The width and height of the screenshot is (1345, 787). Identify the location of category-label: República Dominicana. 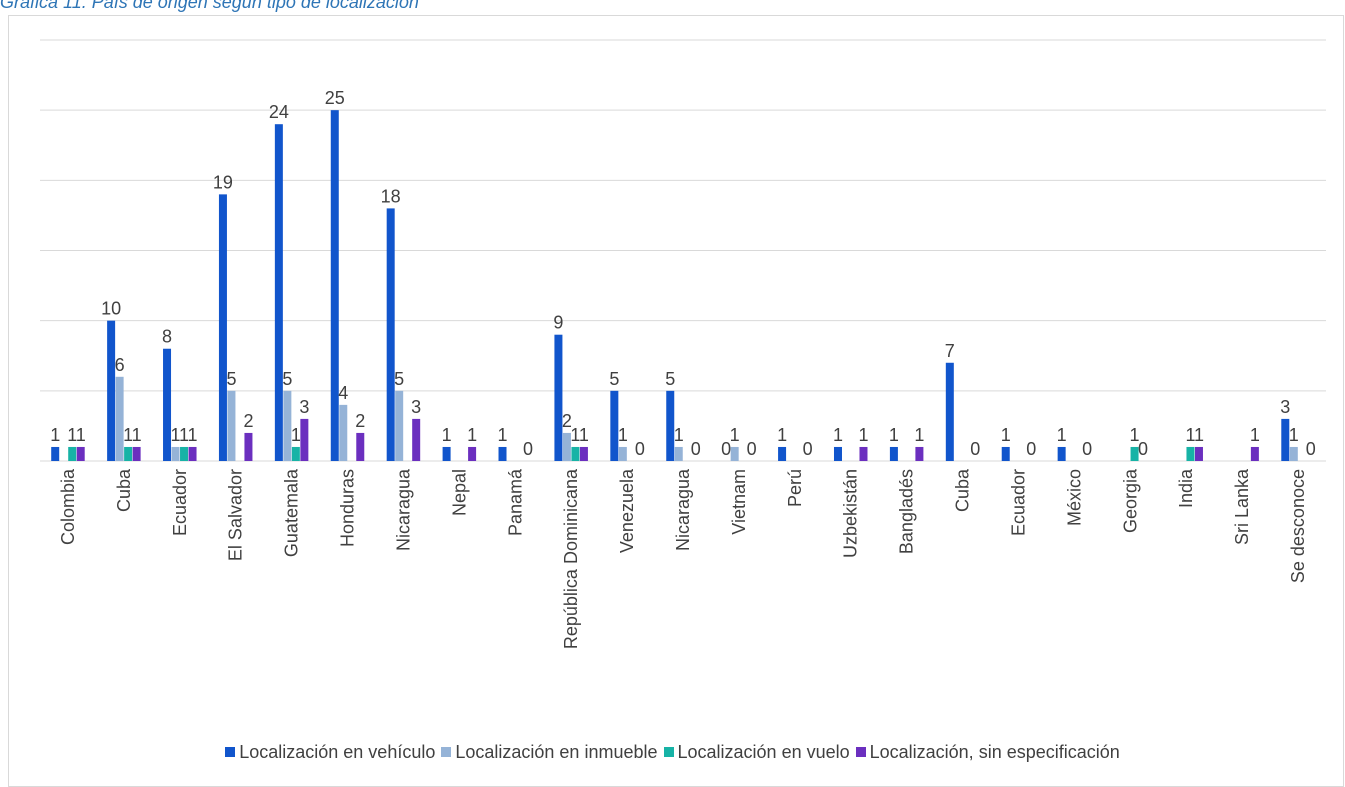
(571, 558).